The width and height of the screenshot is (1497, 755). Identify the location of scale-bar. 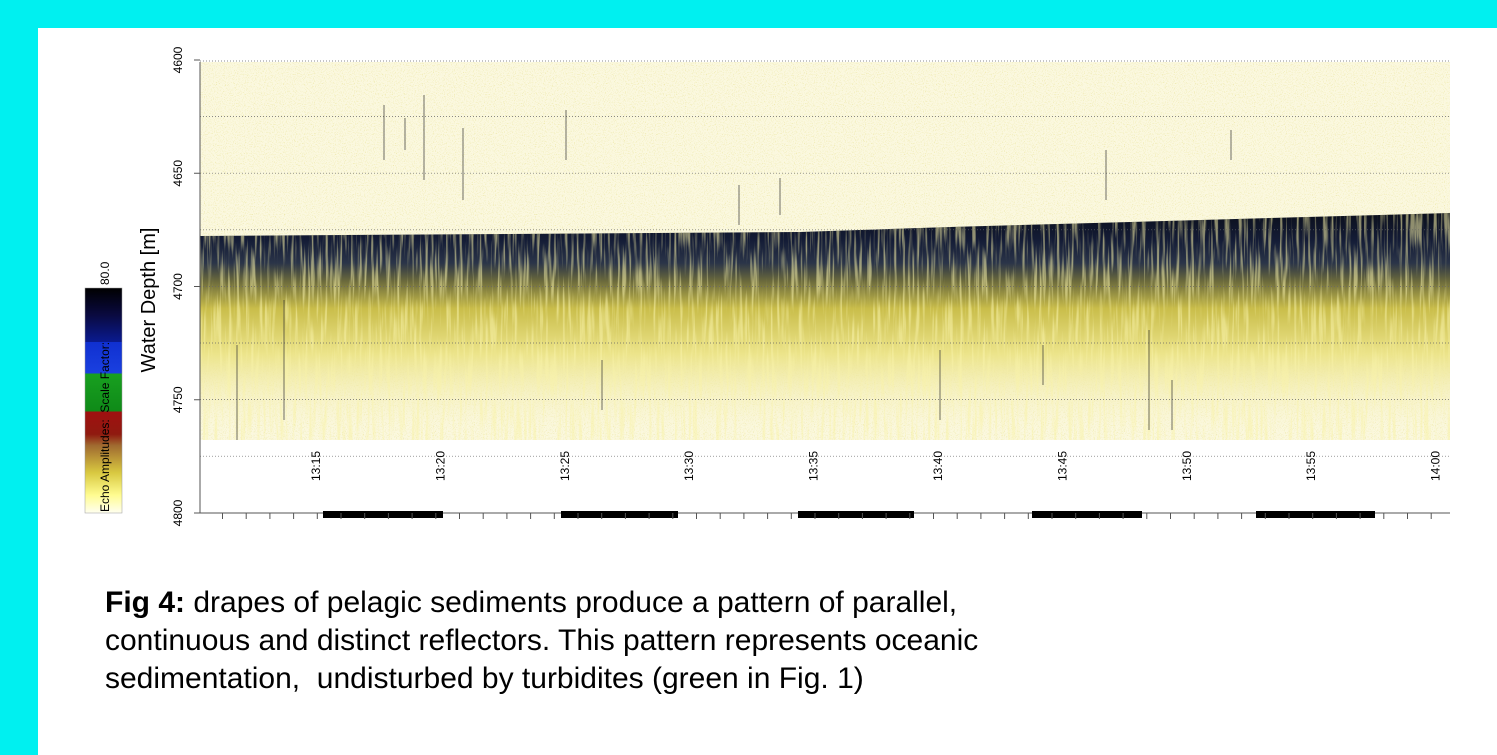
(827, 515).